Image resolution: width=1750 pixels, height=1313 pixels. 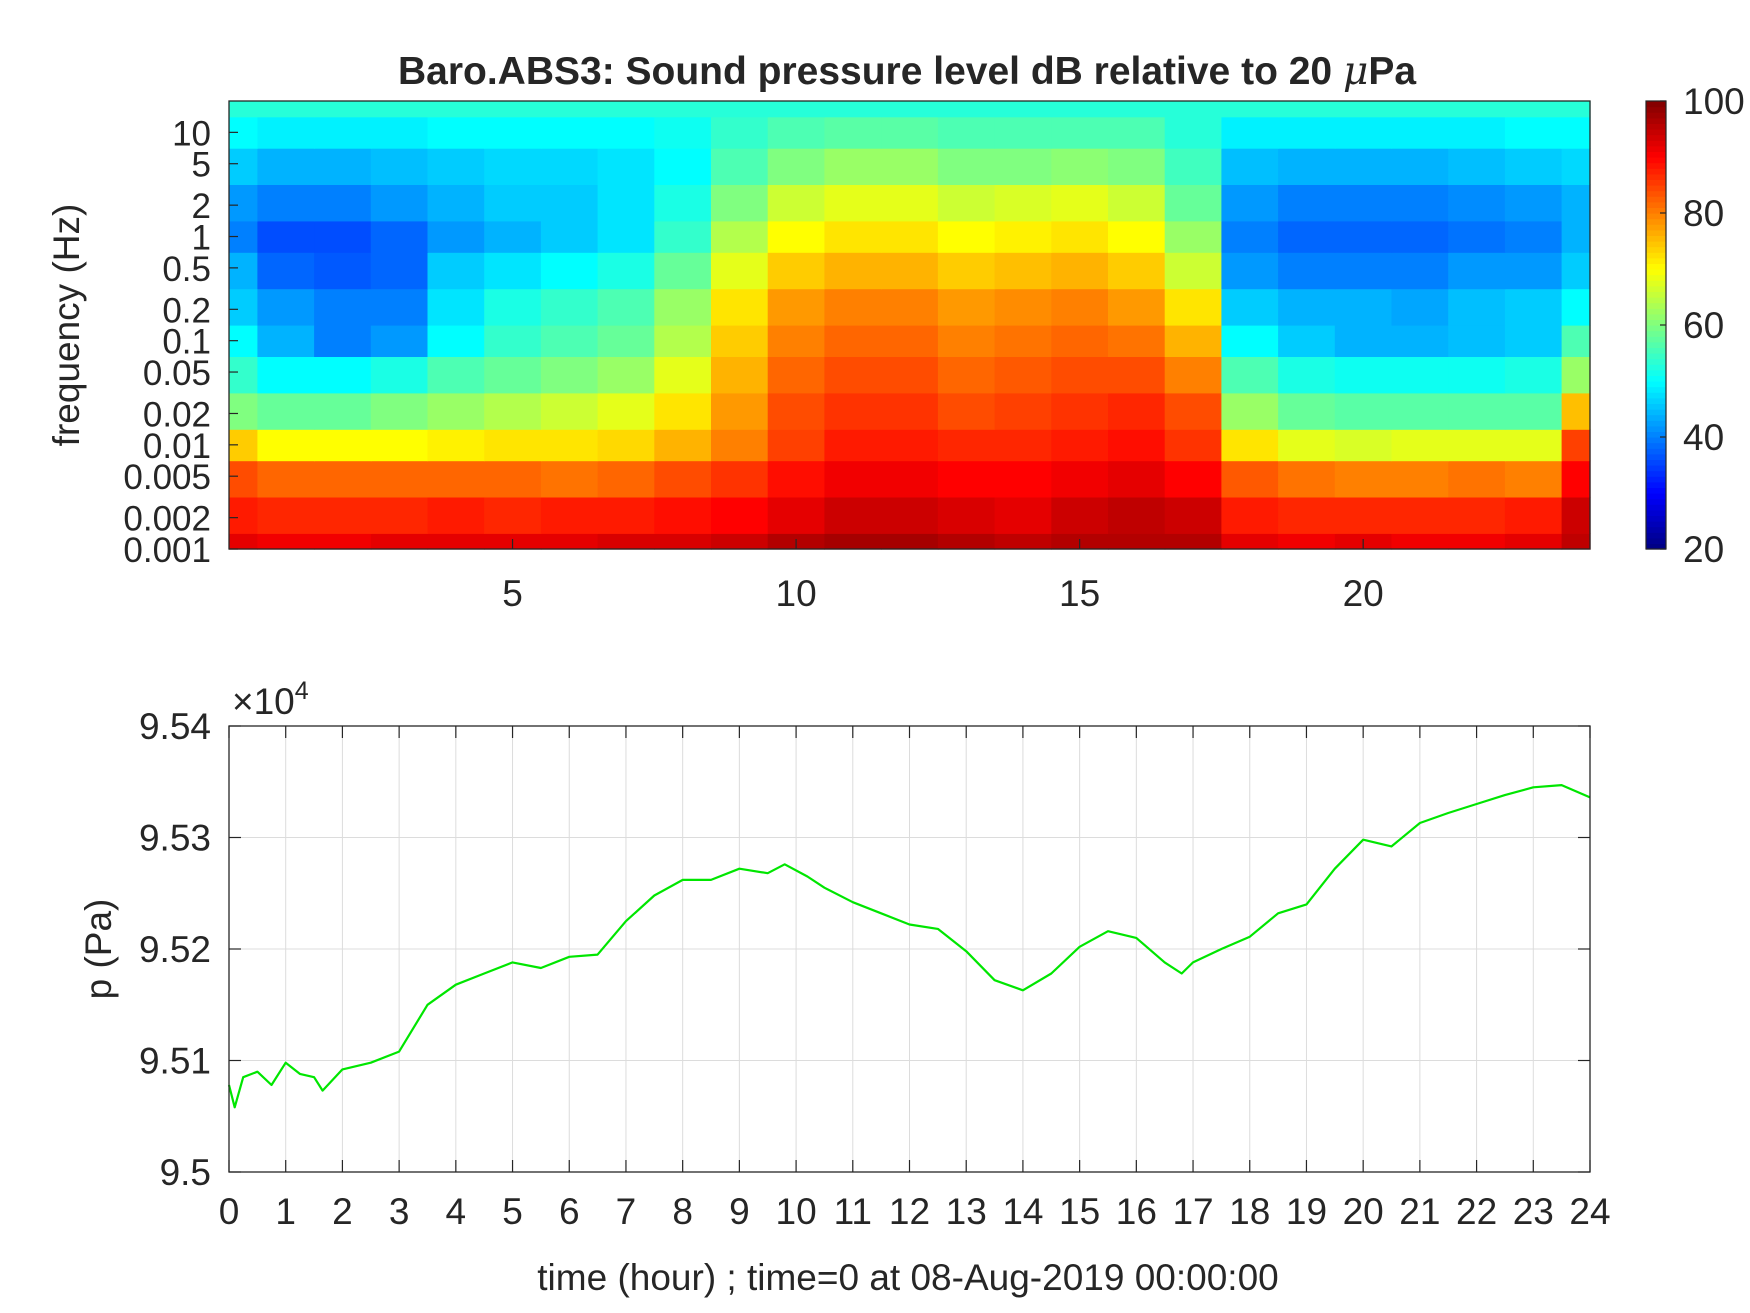 What do you see at coordinates (796, 1211) in the screenshot?
I see `pressure-x-tick-label: 10` at bounding box center [796, 1211].